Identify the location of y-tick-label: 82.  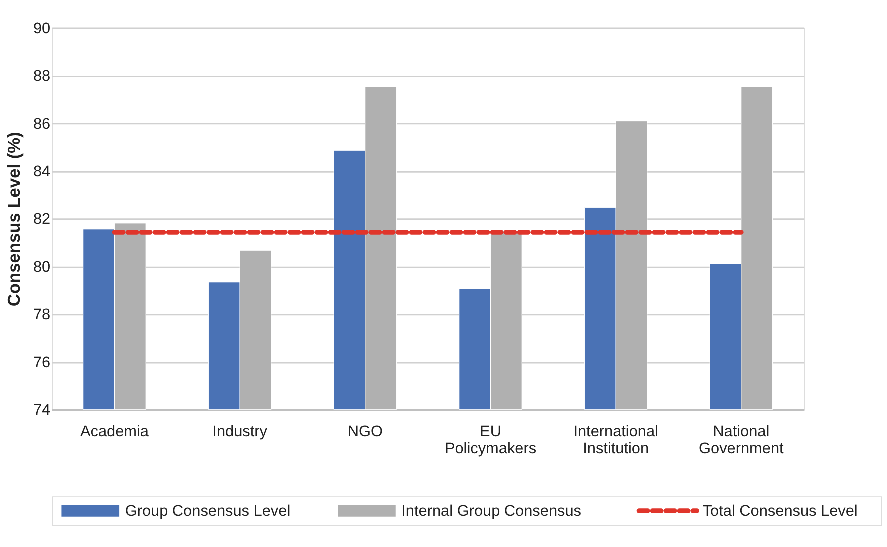
(42, 219).